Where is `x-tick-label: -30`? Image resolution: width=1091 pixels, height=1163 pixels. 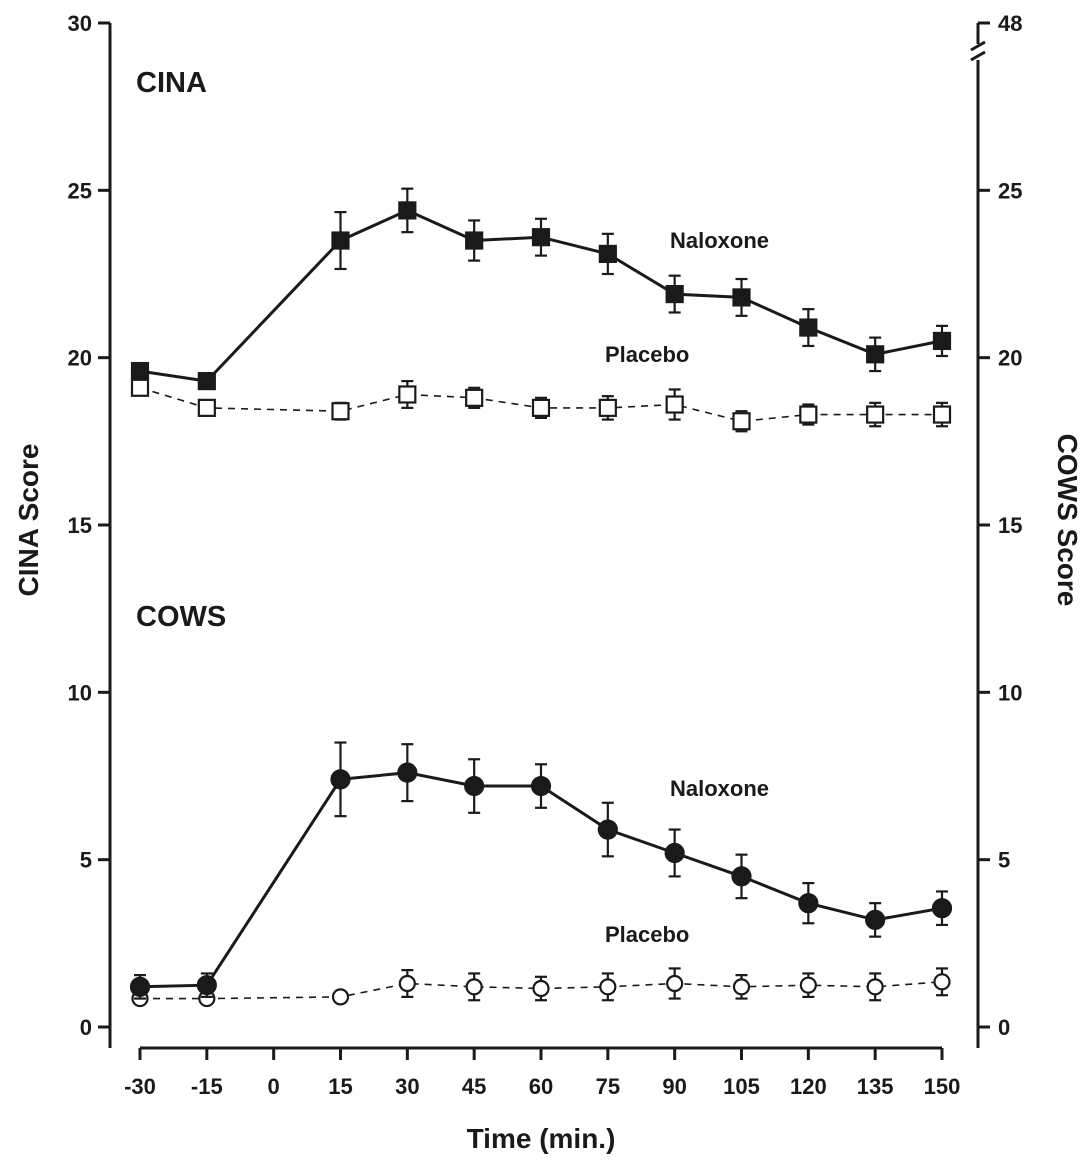 x-tick-label: -30 is located at coordinates (140, 1086).